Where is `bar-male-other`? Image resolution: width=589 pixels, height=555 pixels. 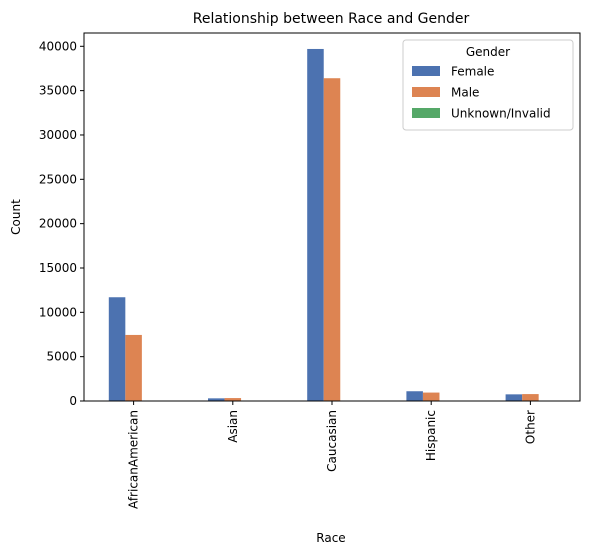
bar-male-other is located at coordinates (530, 397).